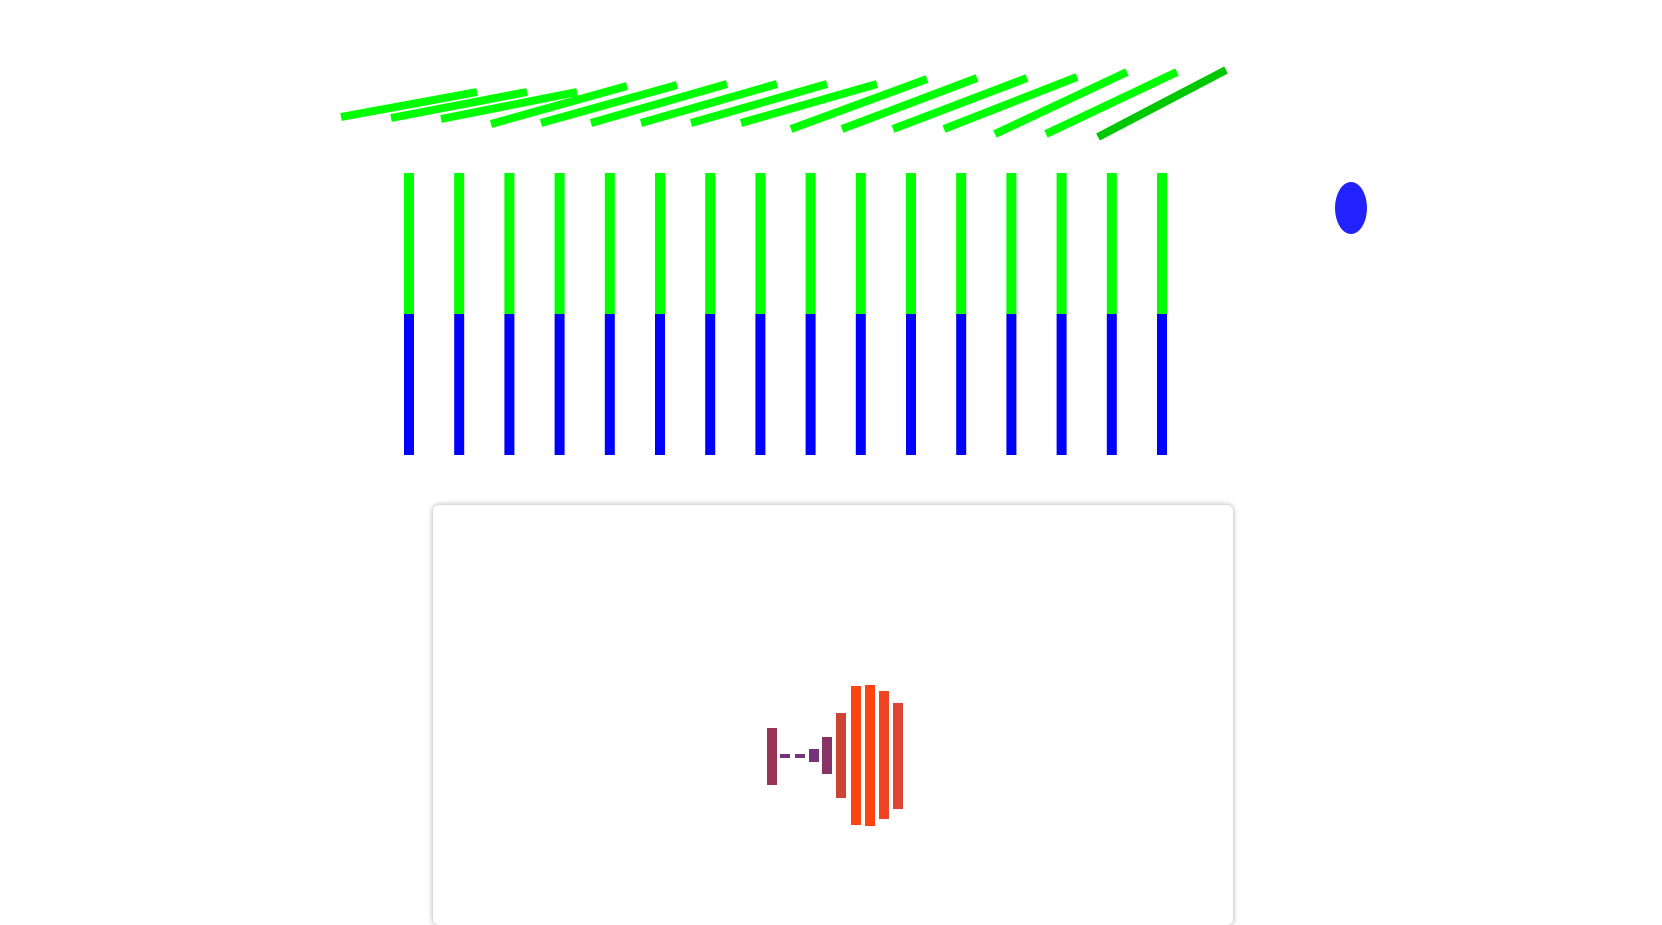  Describe the element at coordinates (1351, 208) in the screenshot. I see `blue-dot` at that location.